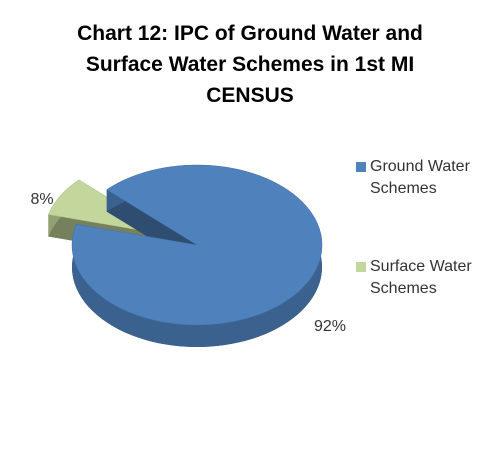  What do you see at coordinates (420, 177) in the screenshot?
I see `legend-label: Ground Water Schemes` at bounding box center [420, 177].